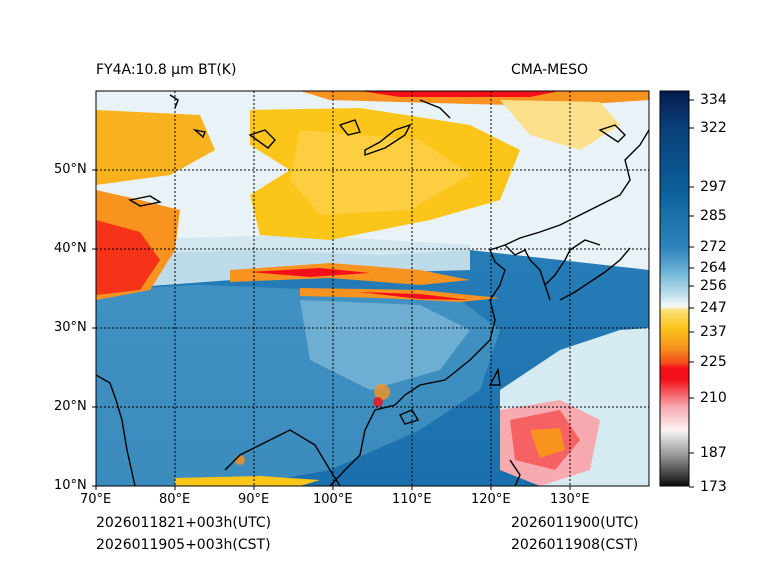 This screenshot has height=573, width=764. I want to click on lat-label-50n: 50°N, so click(70, 169).